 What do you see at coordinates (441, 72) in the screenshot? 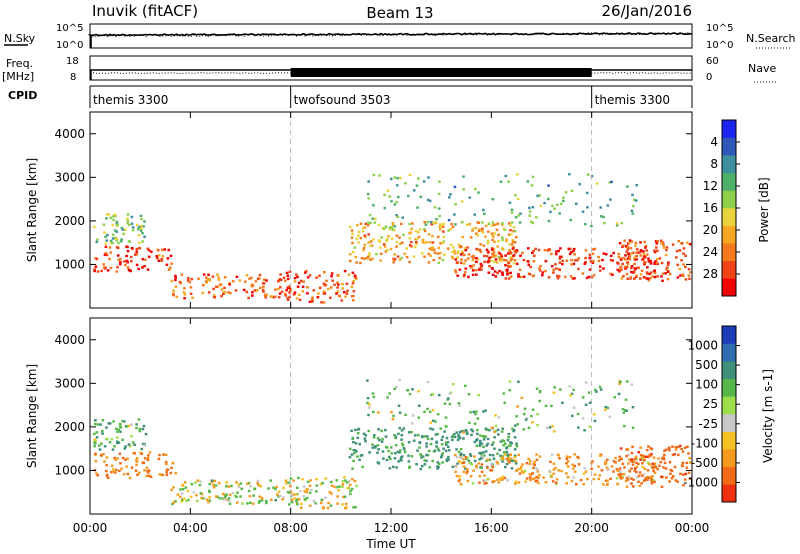
I see `freq-twofsound-block` at bounding box center [441, 72].